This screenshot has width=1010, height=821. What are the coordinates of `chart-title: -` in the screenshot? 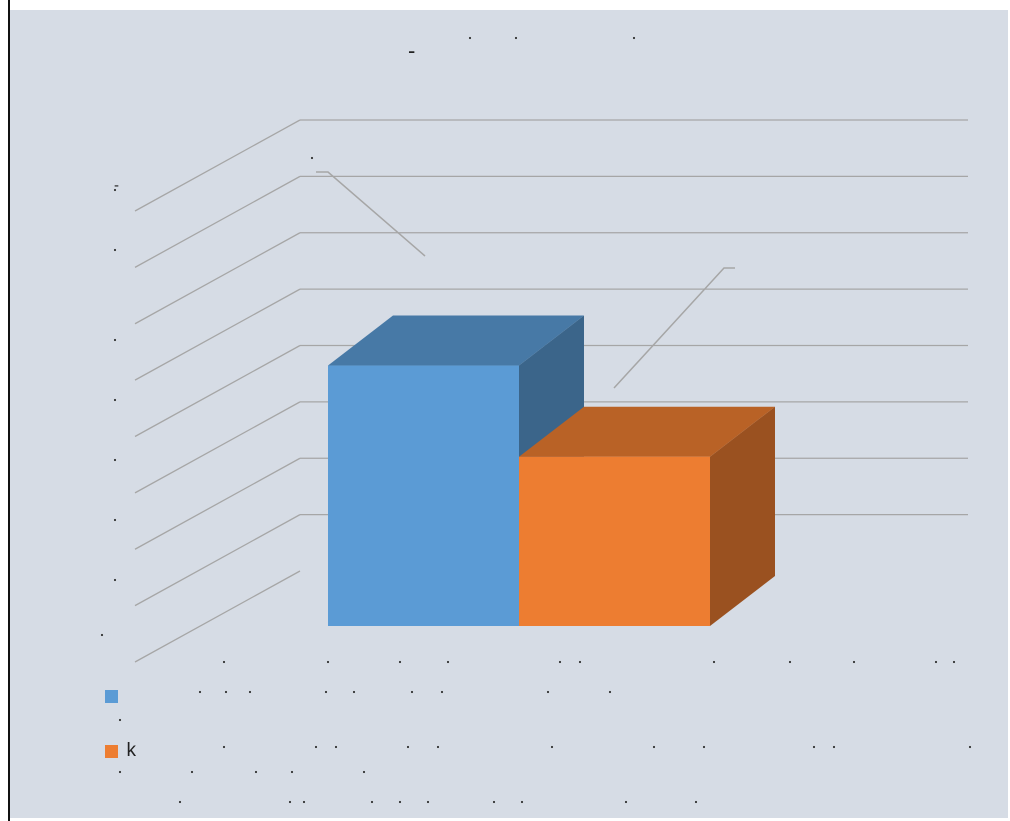 It's located at (411, 50).